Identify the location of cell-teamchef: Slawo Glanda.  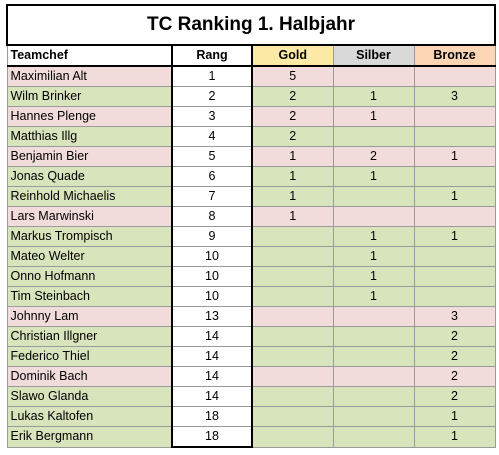
(89, 396).